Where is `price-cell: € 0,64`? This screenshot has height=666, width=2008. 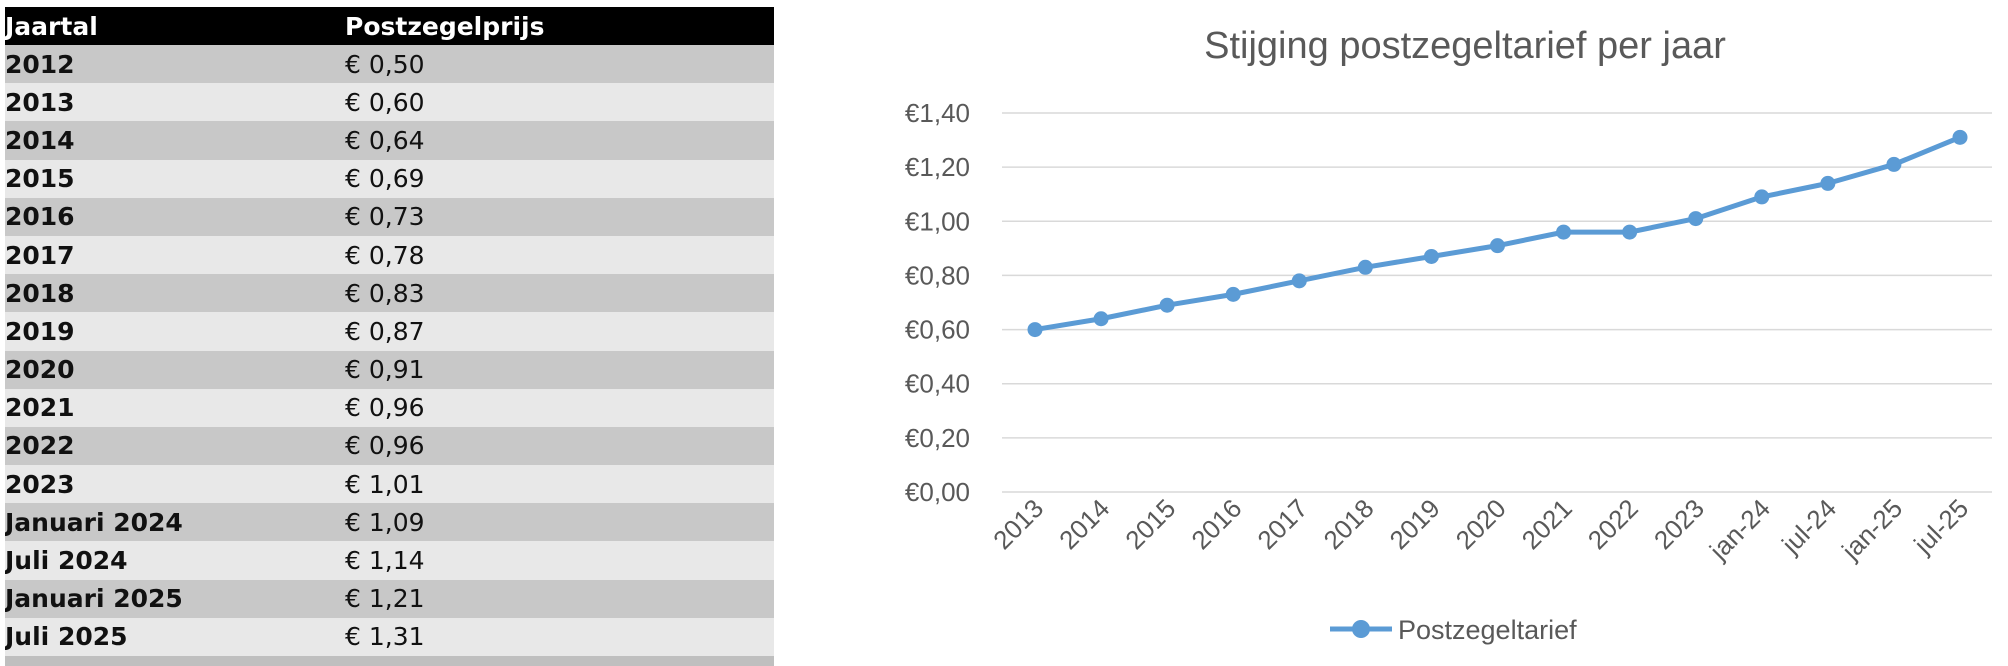
price-cell: € 0,64 is located at coordinates (559, 140).